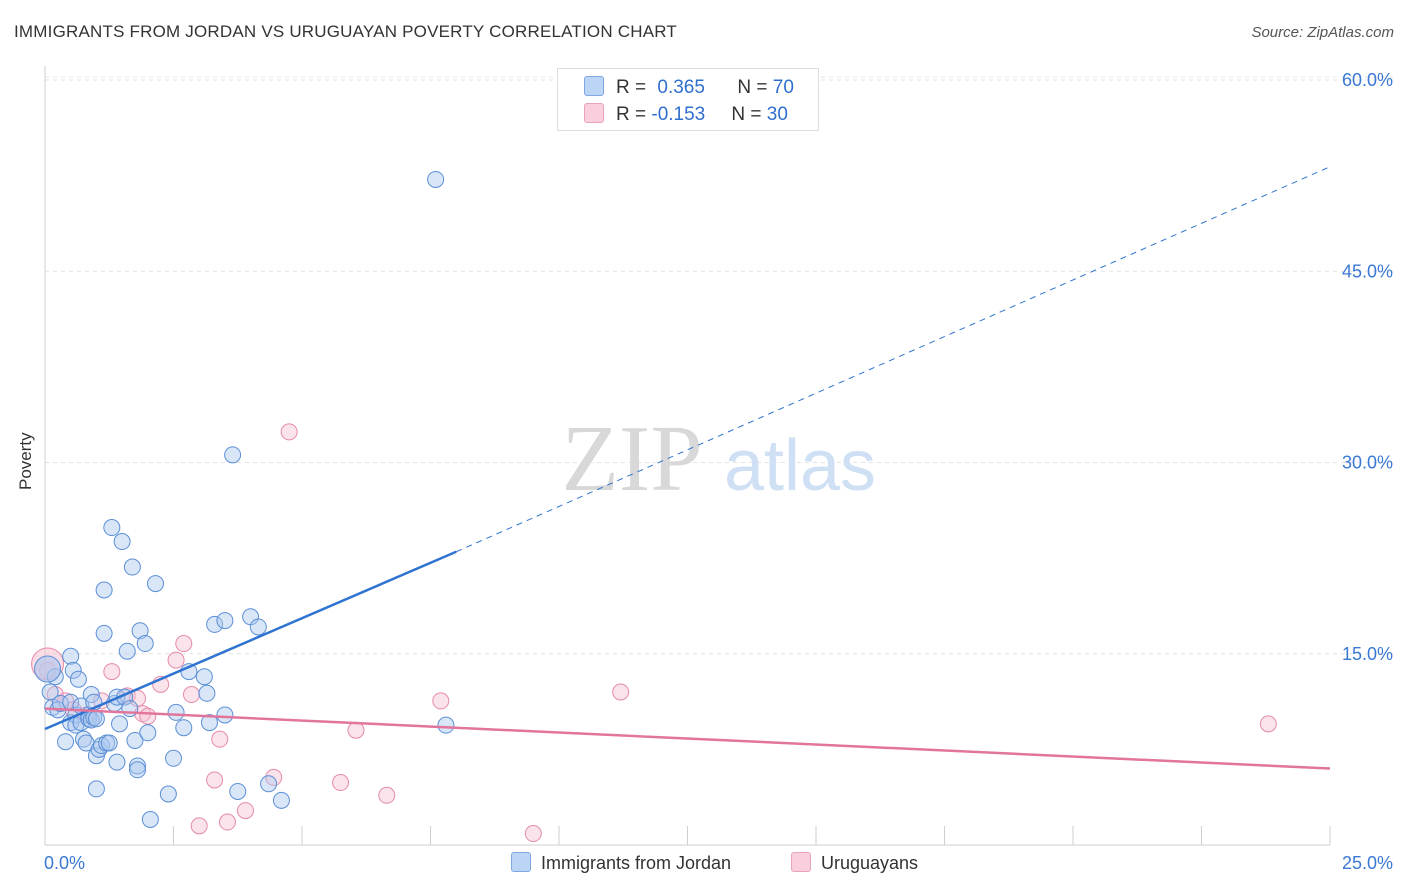  What do you see at coordinates (783, 87) in the screenshot?
I see `legend-n-value: 70` at bounding box center [783, 87].